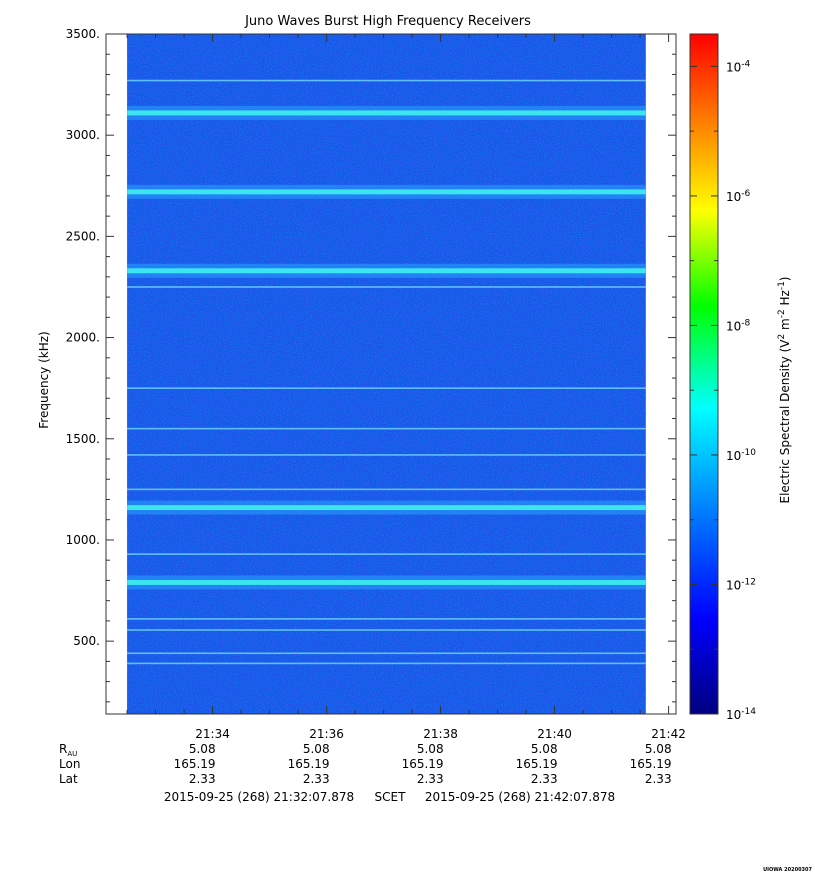 Image resolution: width=815 pixels, height=880 pixels. Describe the element at coordinates (83, 540) in the screenshot. I see `y-tick-label: 1000.` at that location.